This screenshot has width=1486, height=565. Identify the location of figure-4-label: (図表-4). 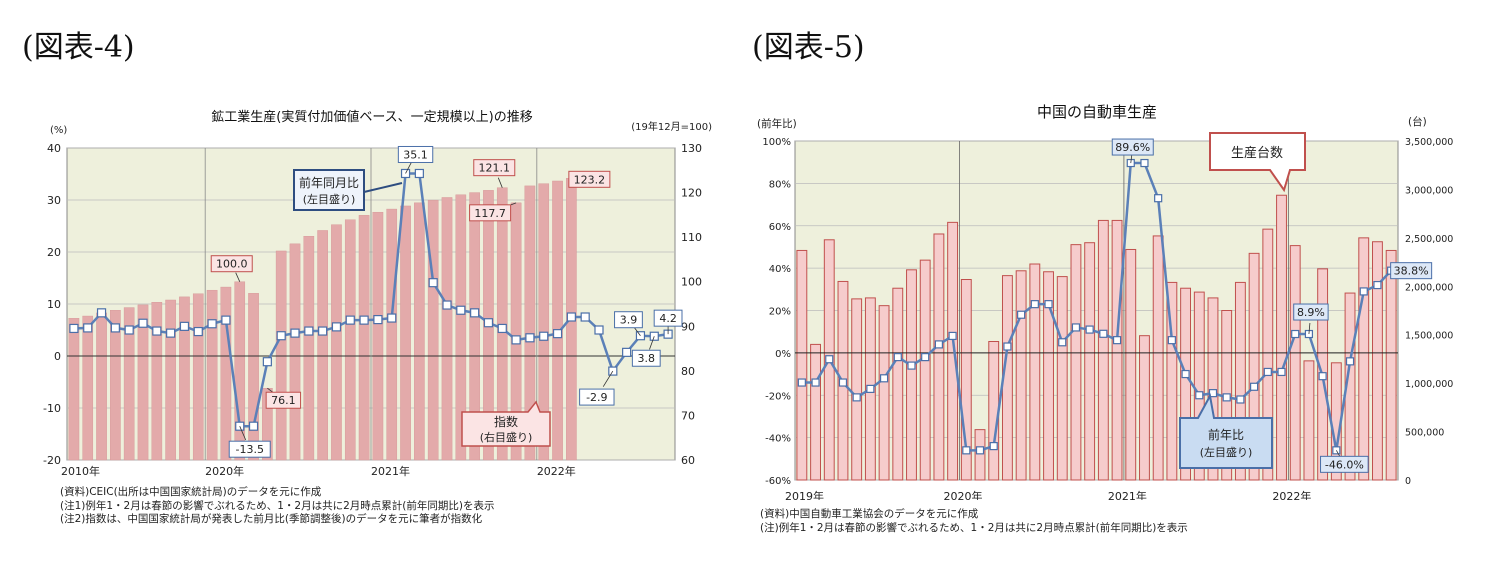
(78, 47).